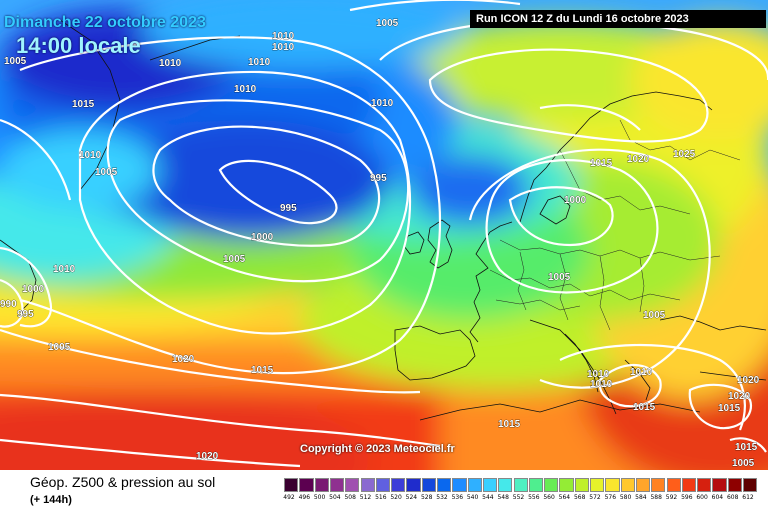 The image size is (768, 512). Describe the element at coordinates (381, 497) in the screenshot. I see `scale-tick-label: 516` at that location.